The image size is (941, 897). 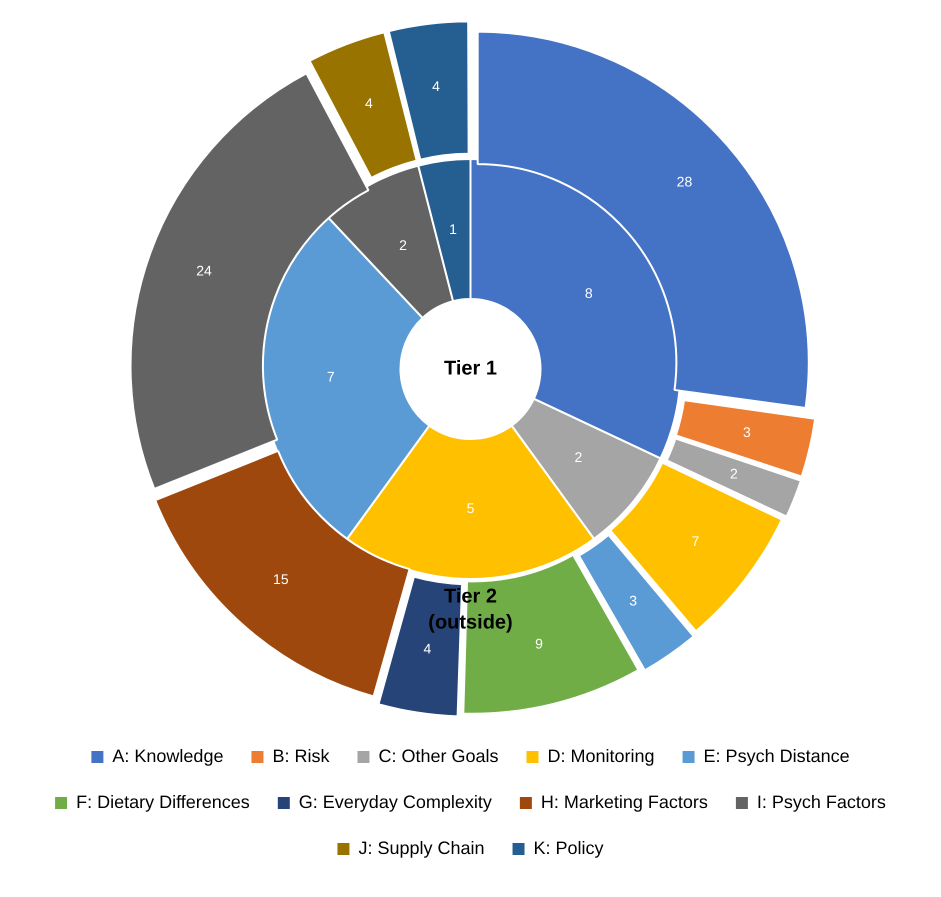 I want to click on data-label: 1, so click(x=453, y=228).